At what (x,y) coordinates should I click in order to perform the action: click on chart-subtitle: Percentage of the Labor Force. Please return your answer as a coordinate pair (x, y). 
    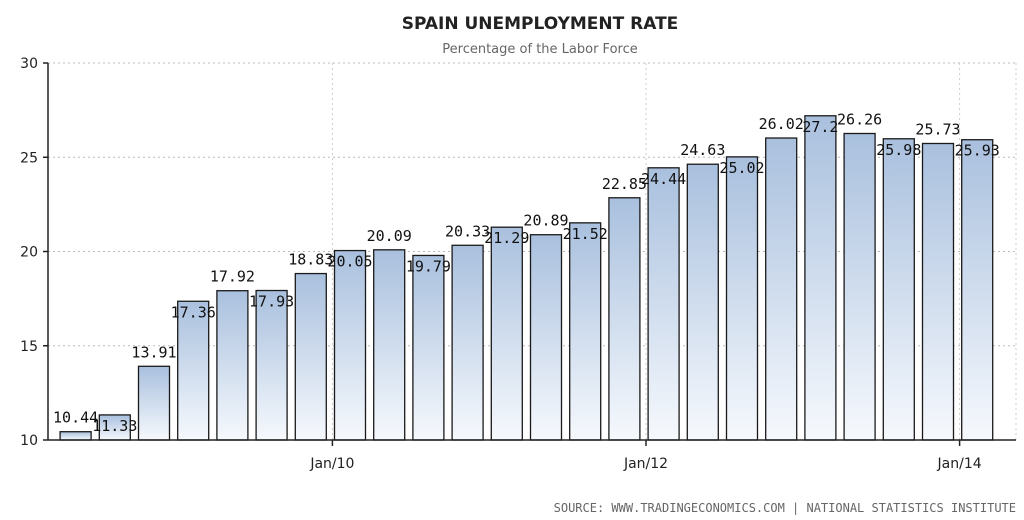
    Looking at the image, I should click on (539, 49).